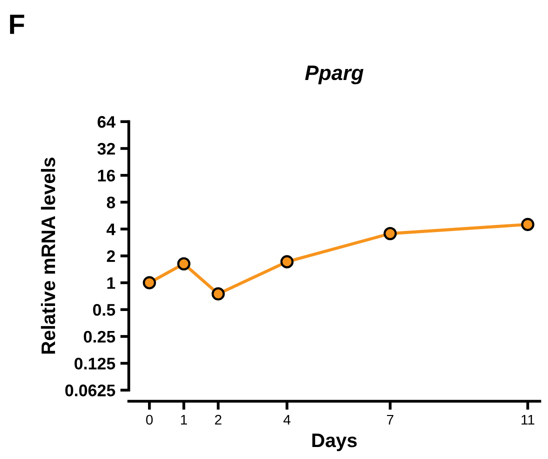 This screenshot has height=459, width=548. What do you see at coordinates (111, 202) in the screenshot?
I see `y-tick-label: 8` at bounding box center [111, 202].